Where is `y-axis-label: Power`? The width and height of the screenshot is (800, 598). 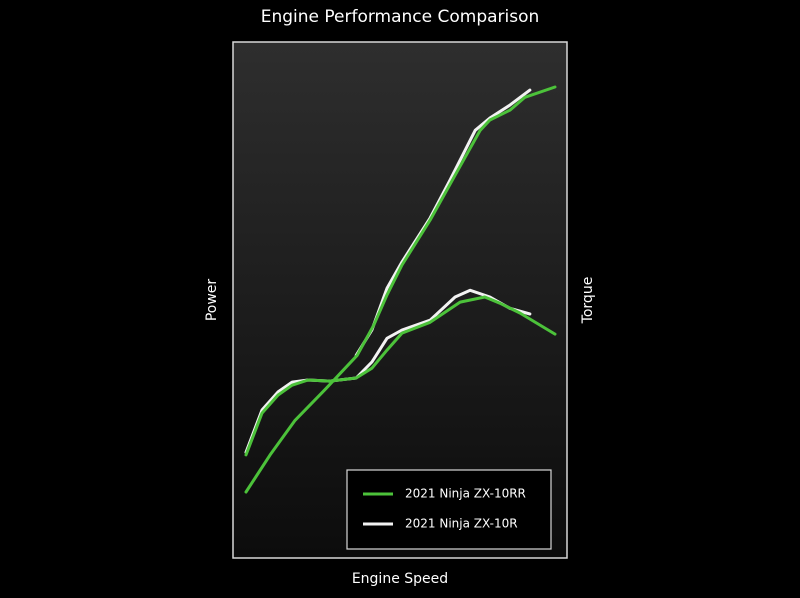 y-axis-label: Power is located at coordinates (212, 300).